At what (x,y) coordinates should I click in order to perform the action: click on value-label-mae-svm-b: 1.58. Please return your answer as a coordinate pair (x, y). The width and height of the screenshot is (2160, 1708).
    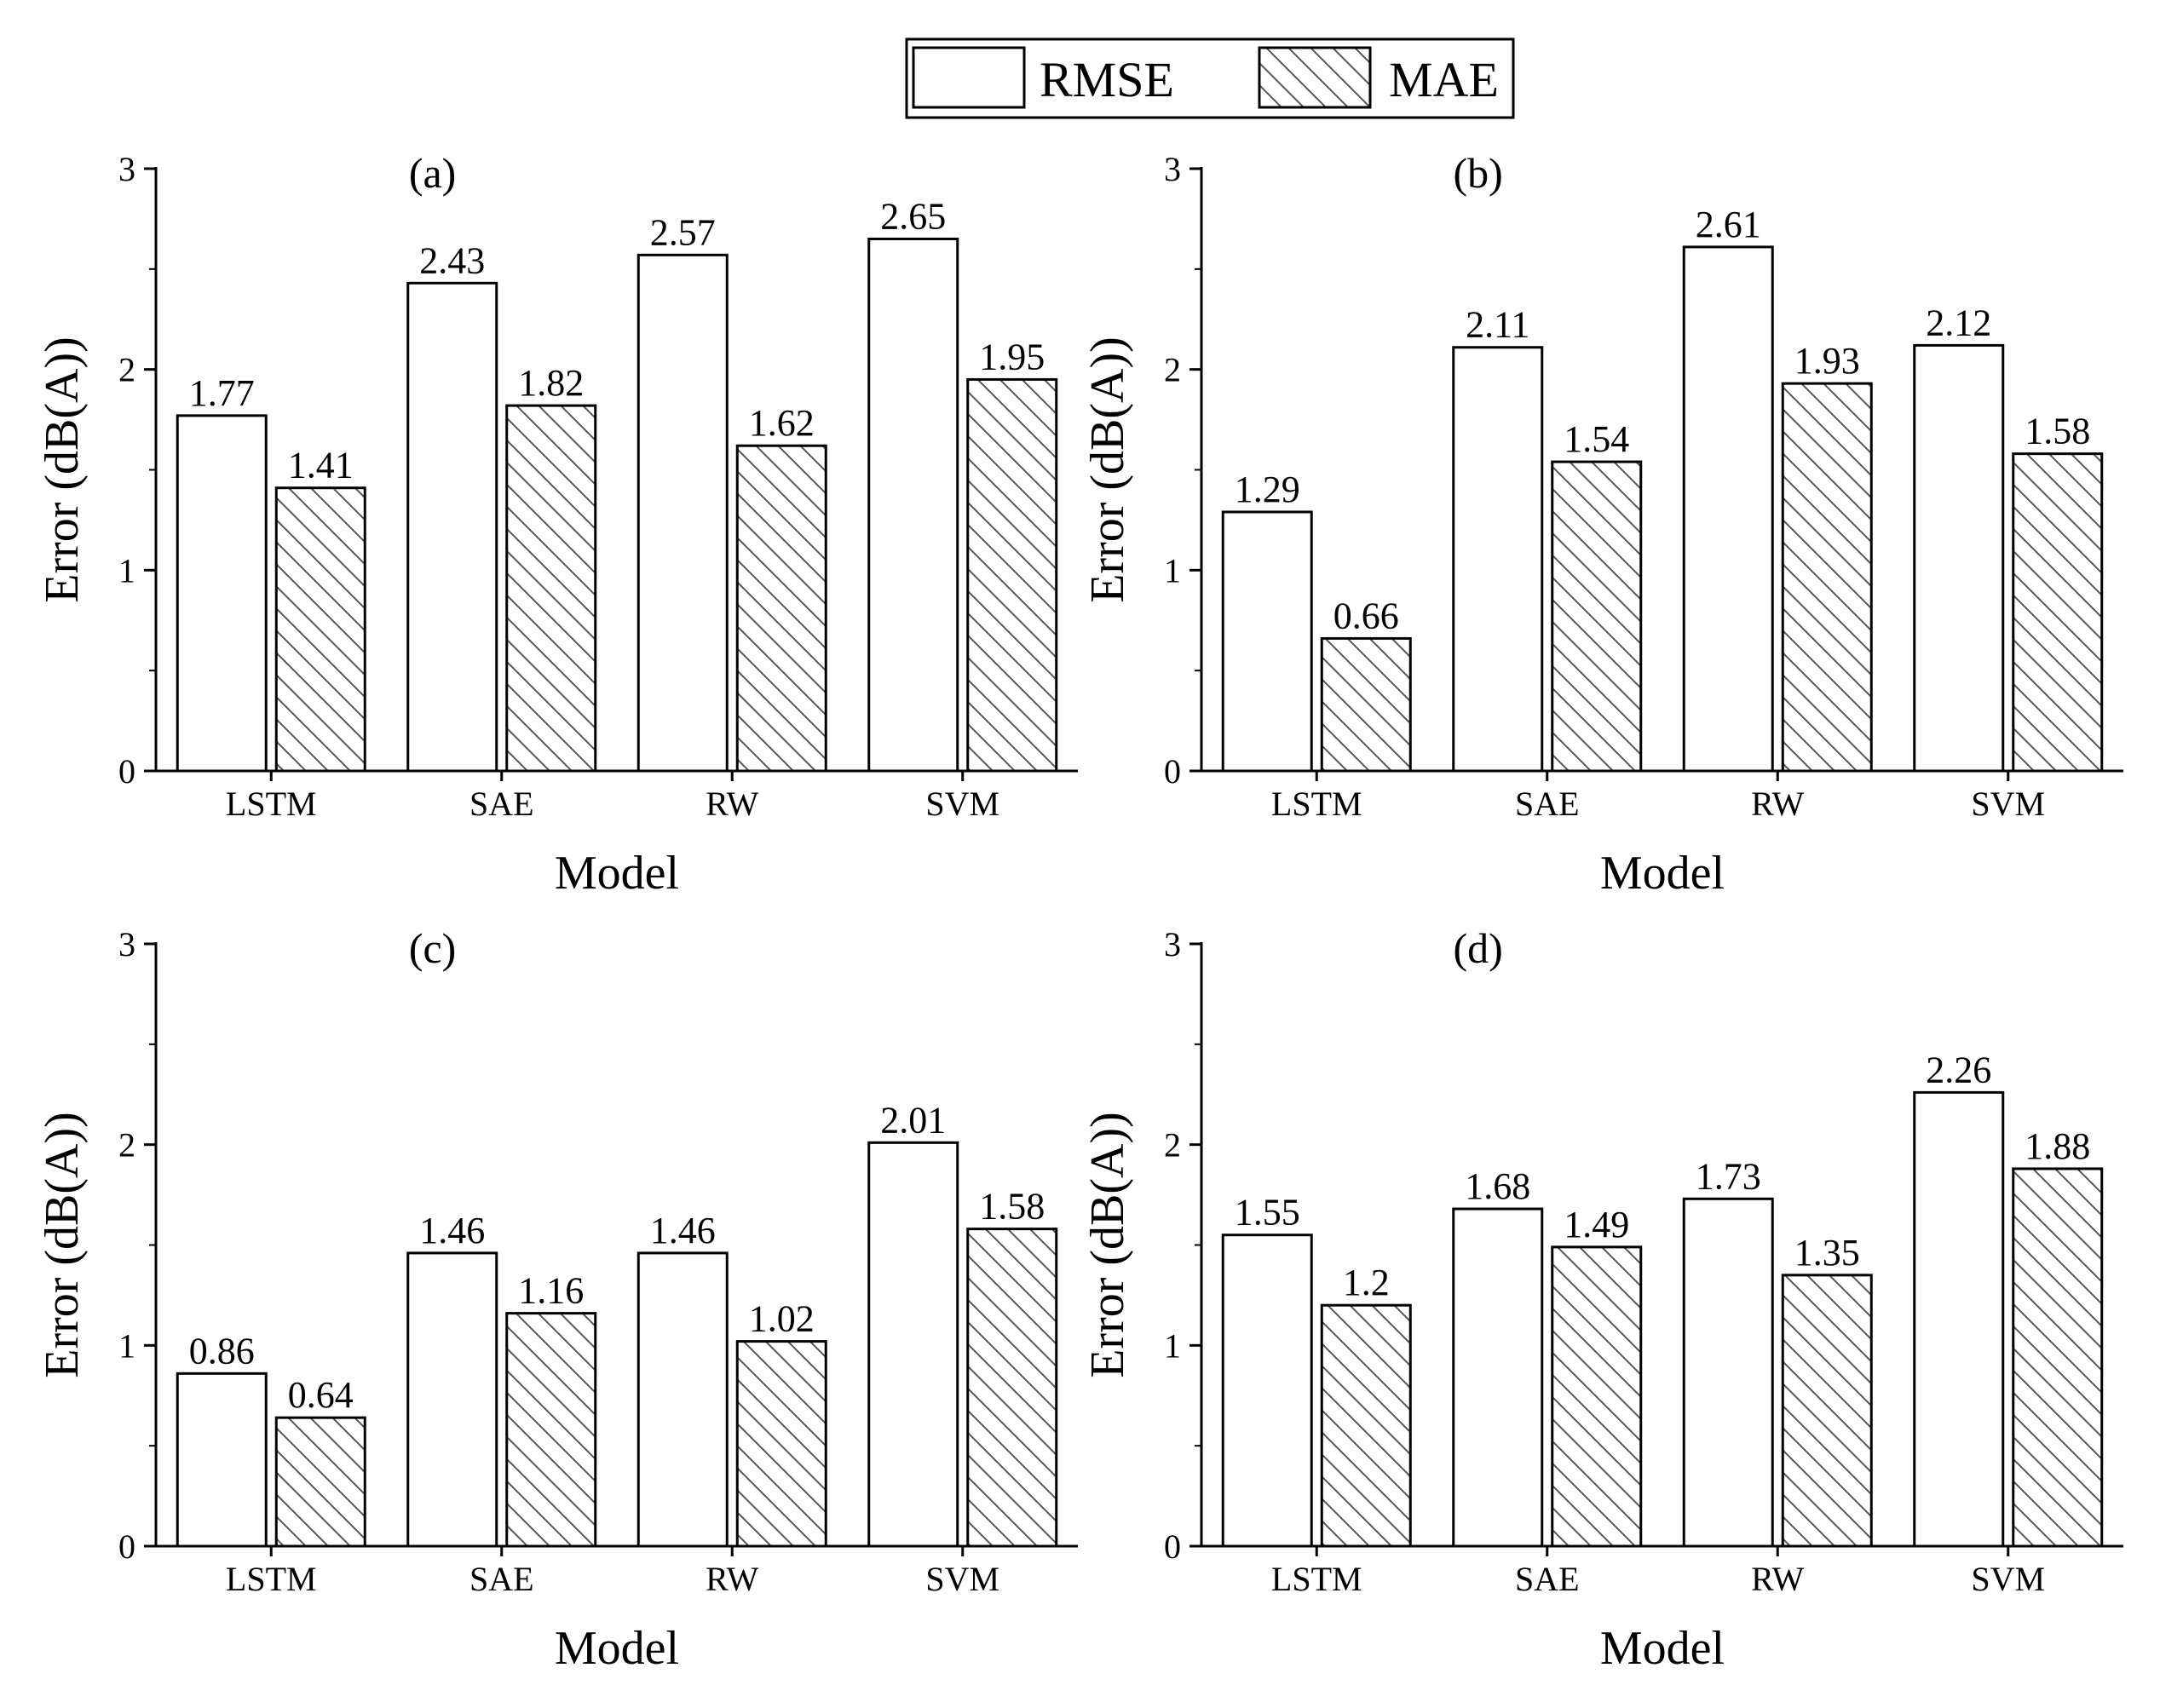
    Looking at the image, I should click on (2057, 431).